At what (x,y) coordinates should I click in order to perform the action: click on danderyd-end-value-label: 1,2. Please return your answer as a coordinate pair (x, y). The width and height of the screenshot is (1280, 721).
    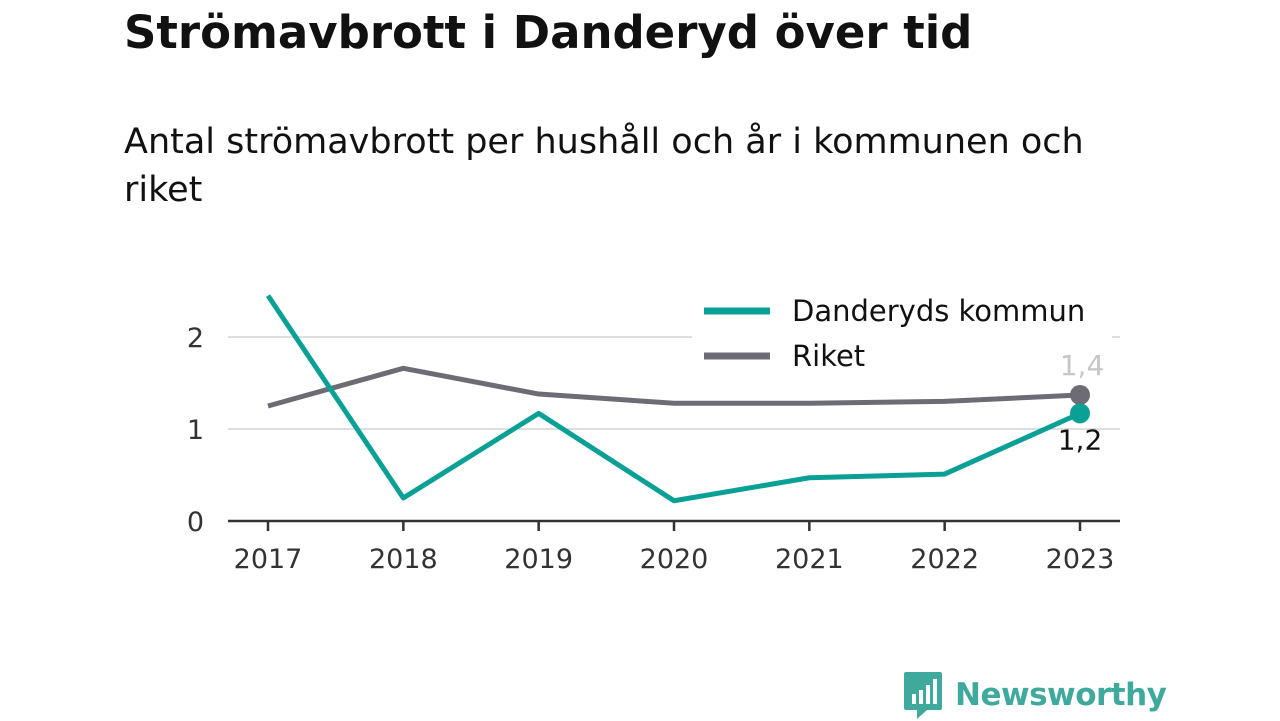
    Looking at the image, I should click on (1080, 439).